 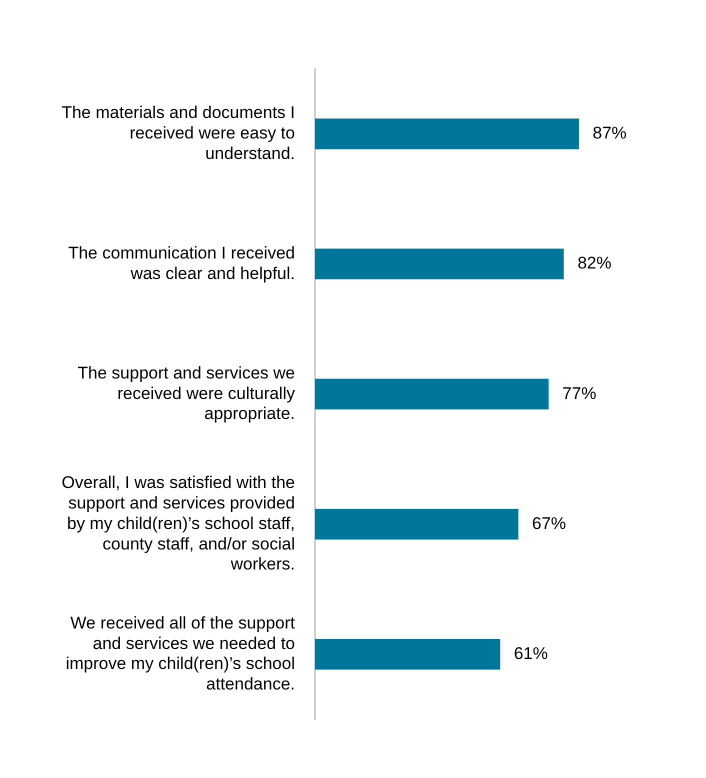 What do you see at coordinates (549, 523) in the screenshot?
I see `data-label: 67%` at bounding box center [549, 523].